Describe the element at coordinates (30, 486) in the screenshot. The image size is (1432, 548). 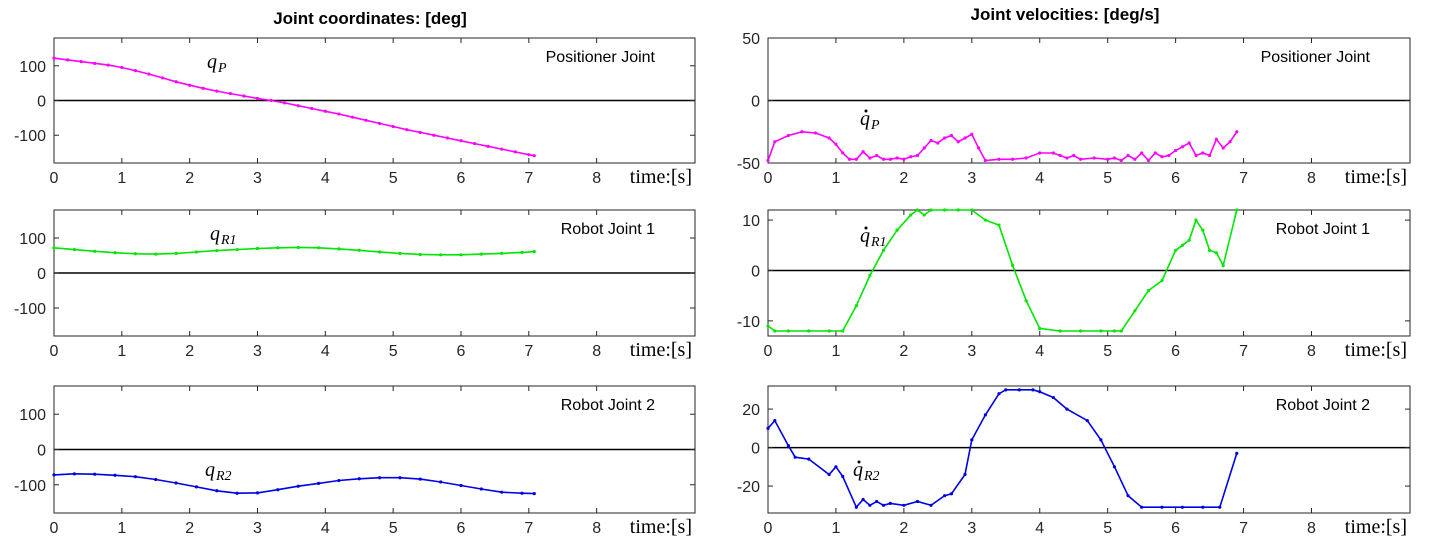
I see `y-tick-label: -100` at that location.